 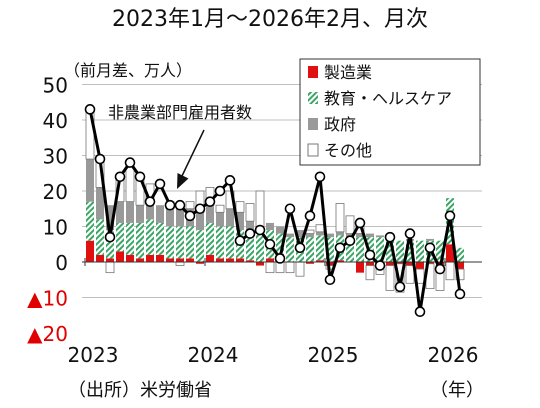 I want to click on x-tick-label: 2026, so click(x=453, y=355).